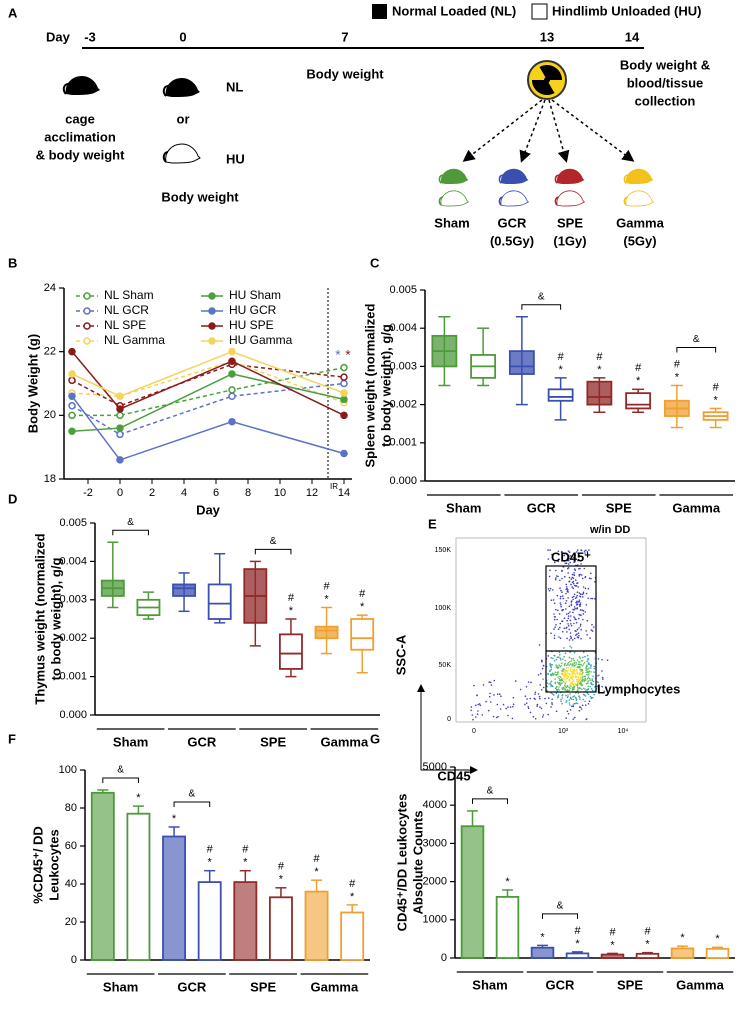 This screenshot has width=747, height=1020. I want to click on legend-text: HU Sham, so click(255, 295).